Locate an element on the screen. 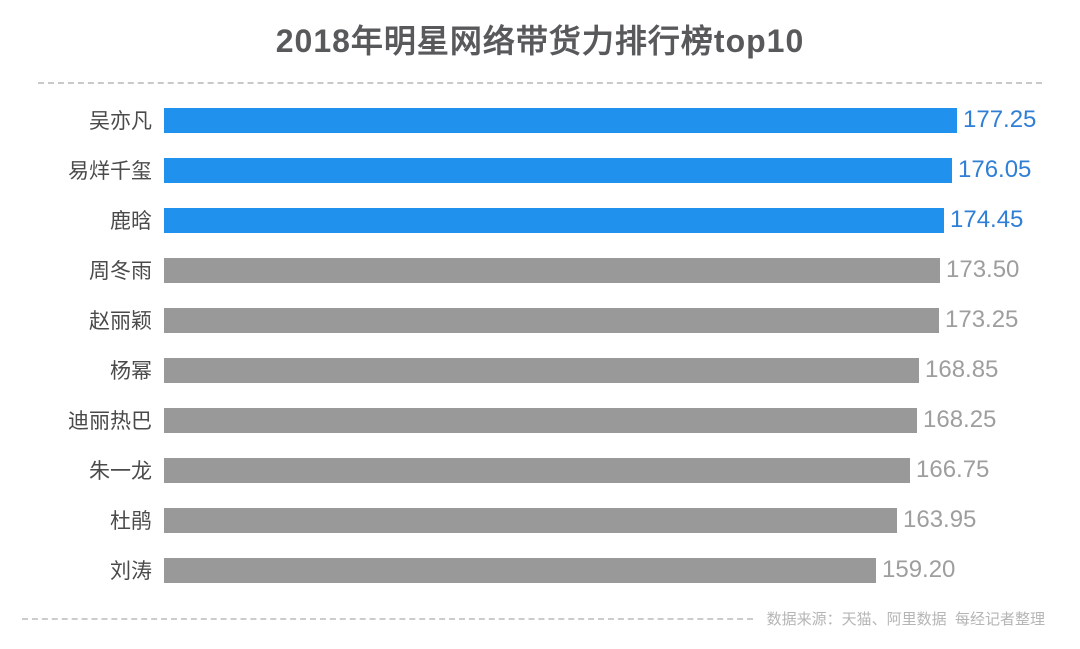  chart-title: 2018年明星网络带货力排行榜top10 is located at coordinates (540, 41).